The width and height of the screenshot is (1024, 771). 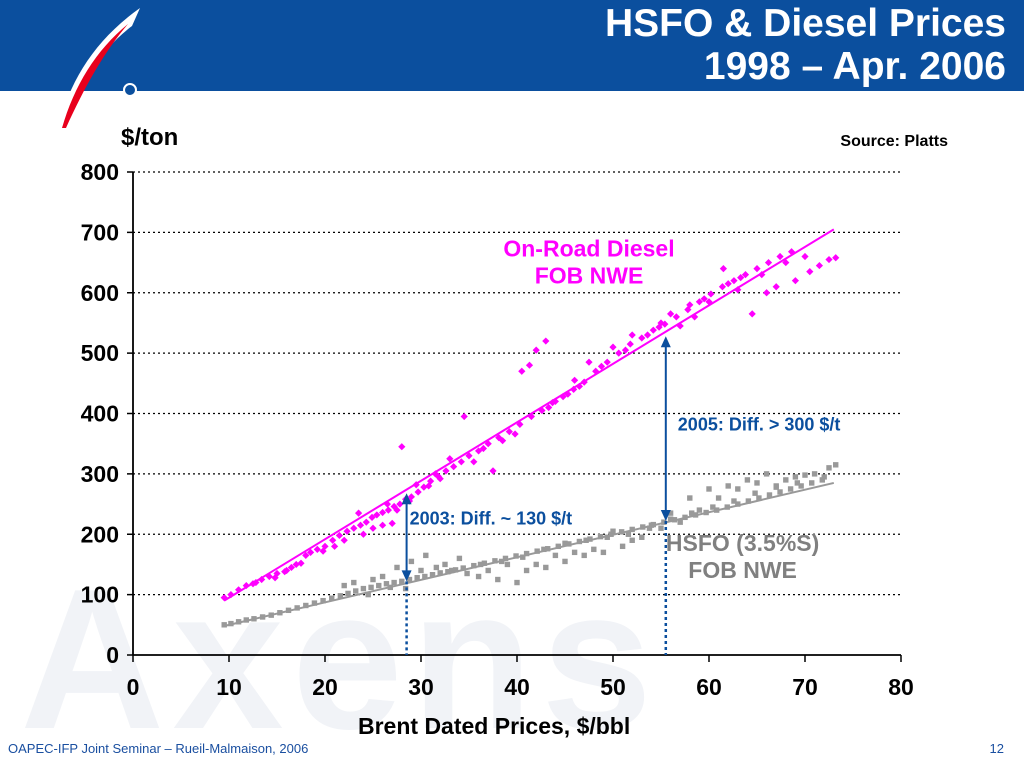 I want to click on x-tick-label: 30, so click(x=421, y=687).